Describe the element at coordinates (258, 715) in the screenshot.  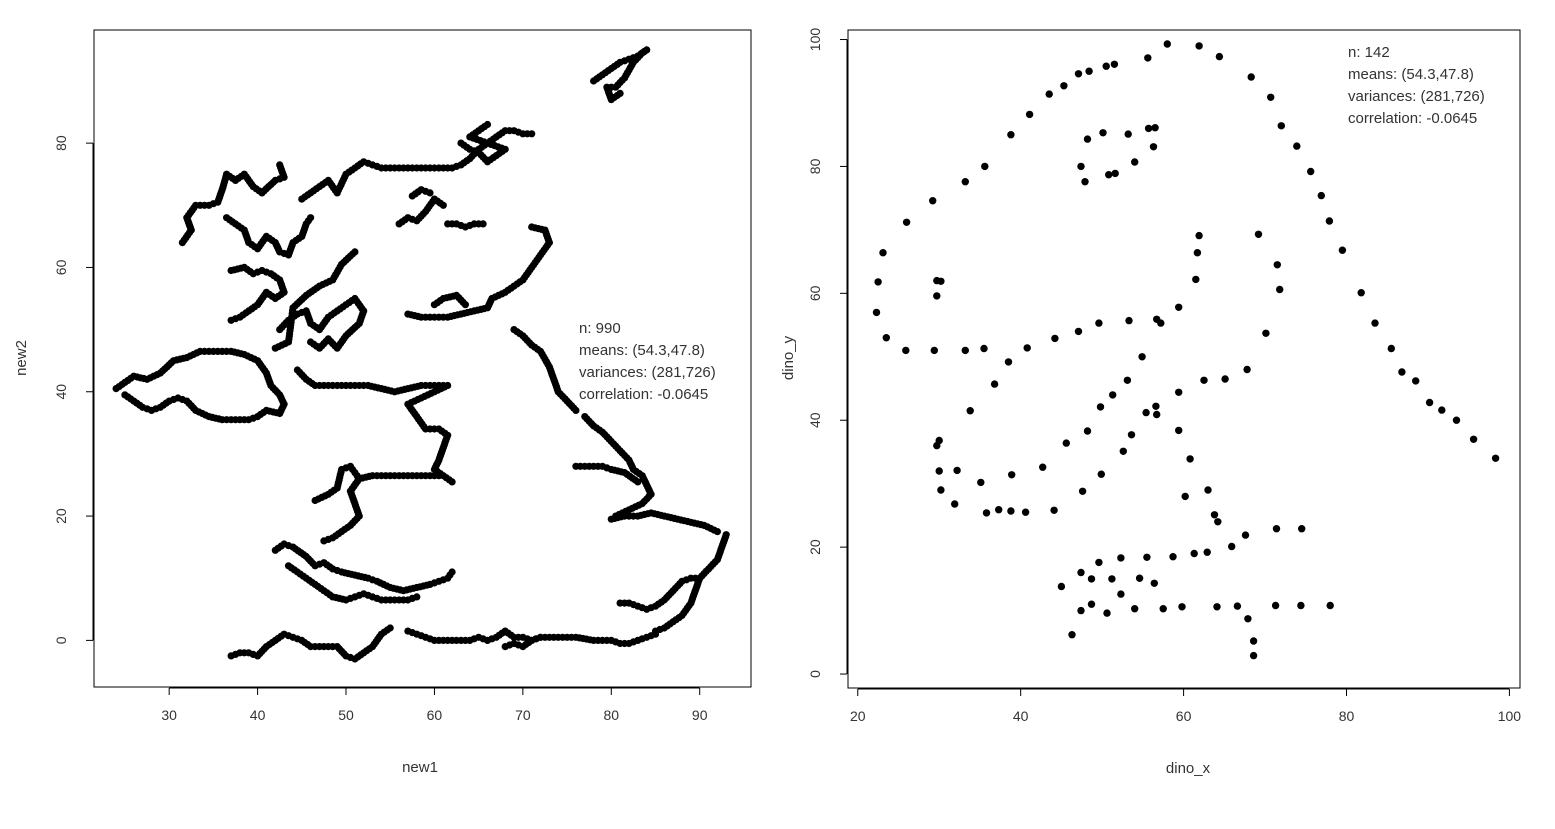
I see `left-x-tick-label: 40` at that location.